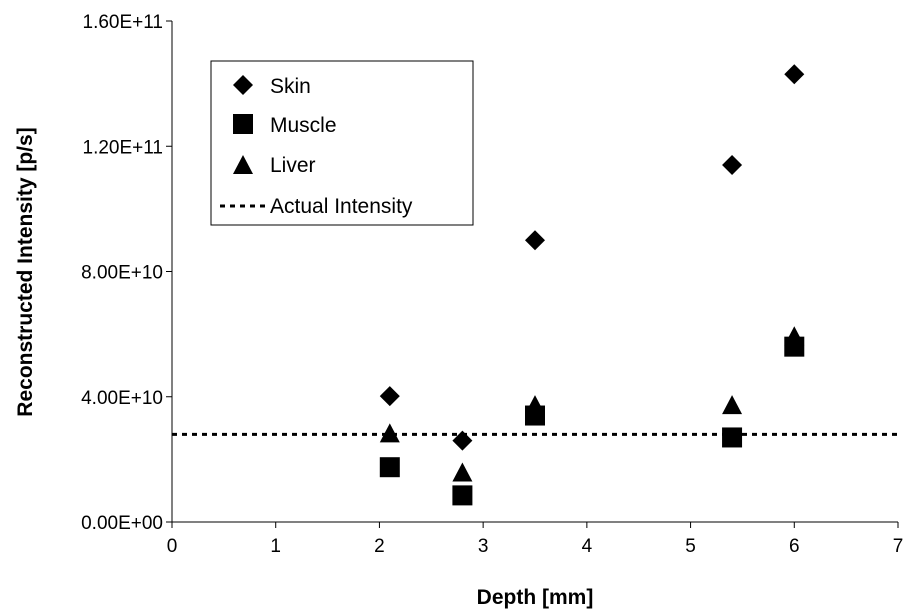 This screenshot has width=905, height=611. What do you see at coordinates (290, 86) in the screenshot?
I see `legend-label-skin: Skin` at bounding box center [290, 86].